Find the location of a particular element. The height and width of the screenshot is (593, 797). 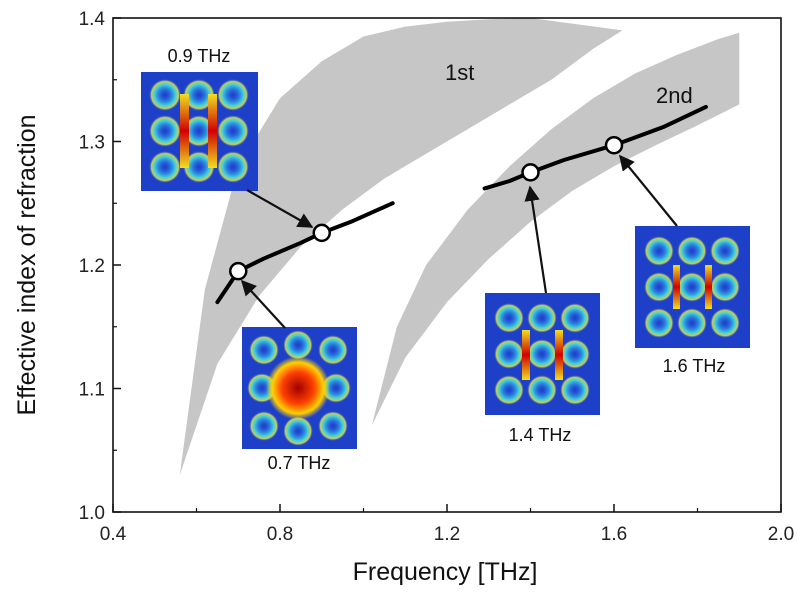

x-tick-label: 1.2 is located at coordinates (447, 534).